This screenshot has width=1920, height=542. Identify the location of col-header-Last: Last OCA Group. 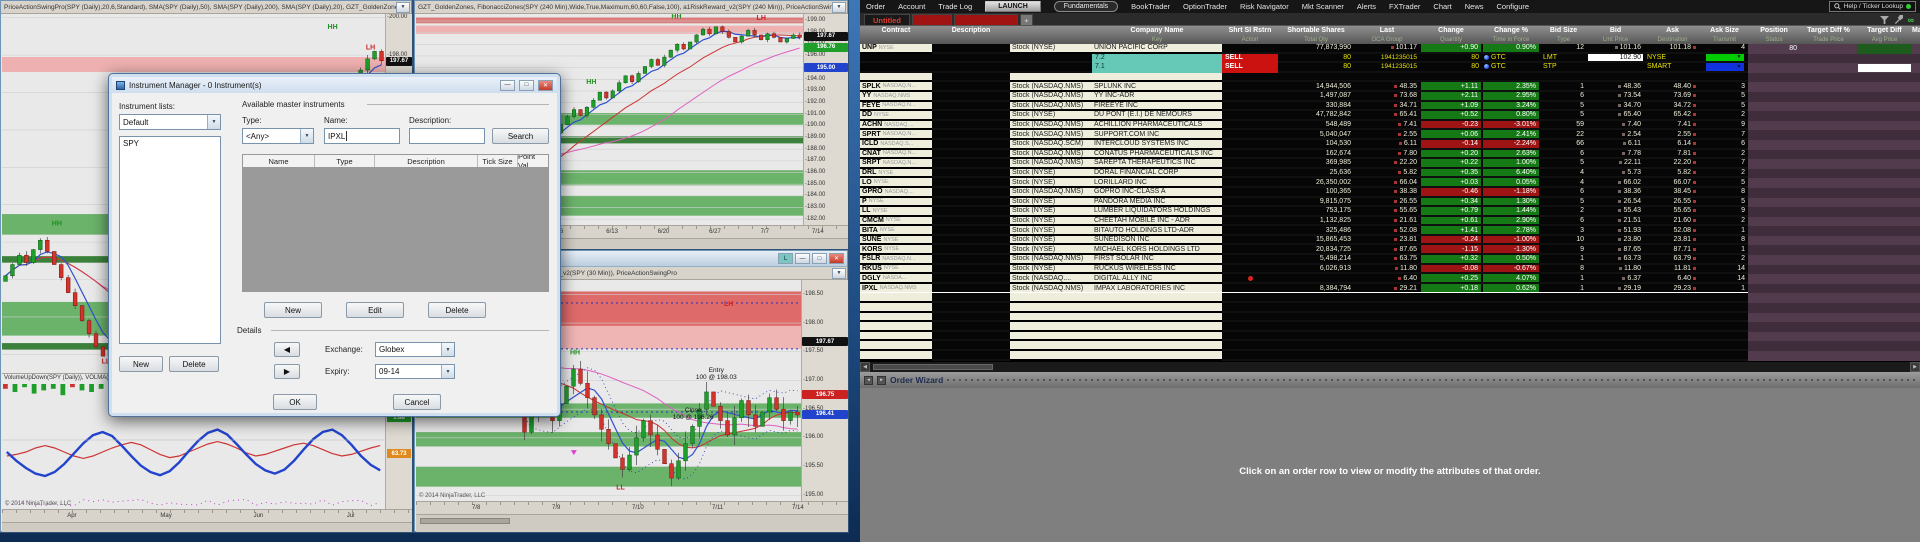
(1387, 35).